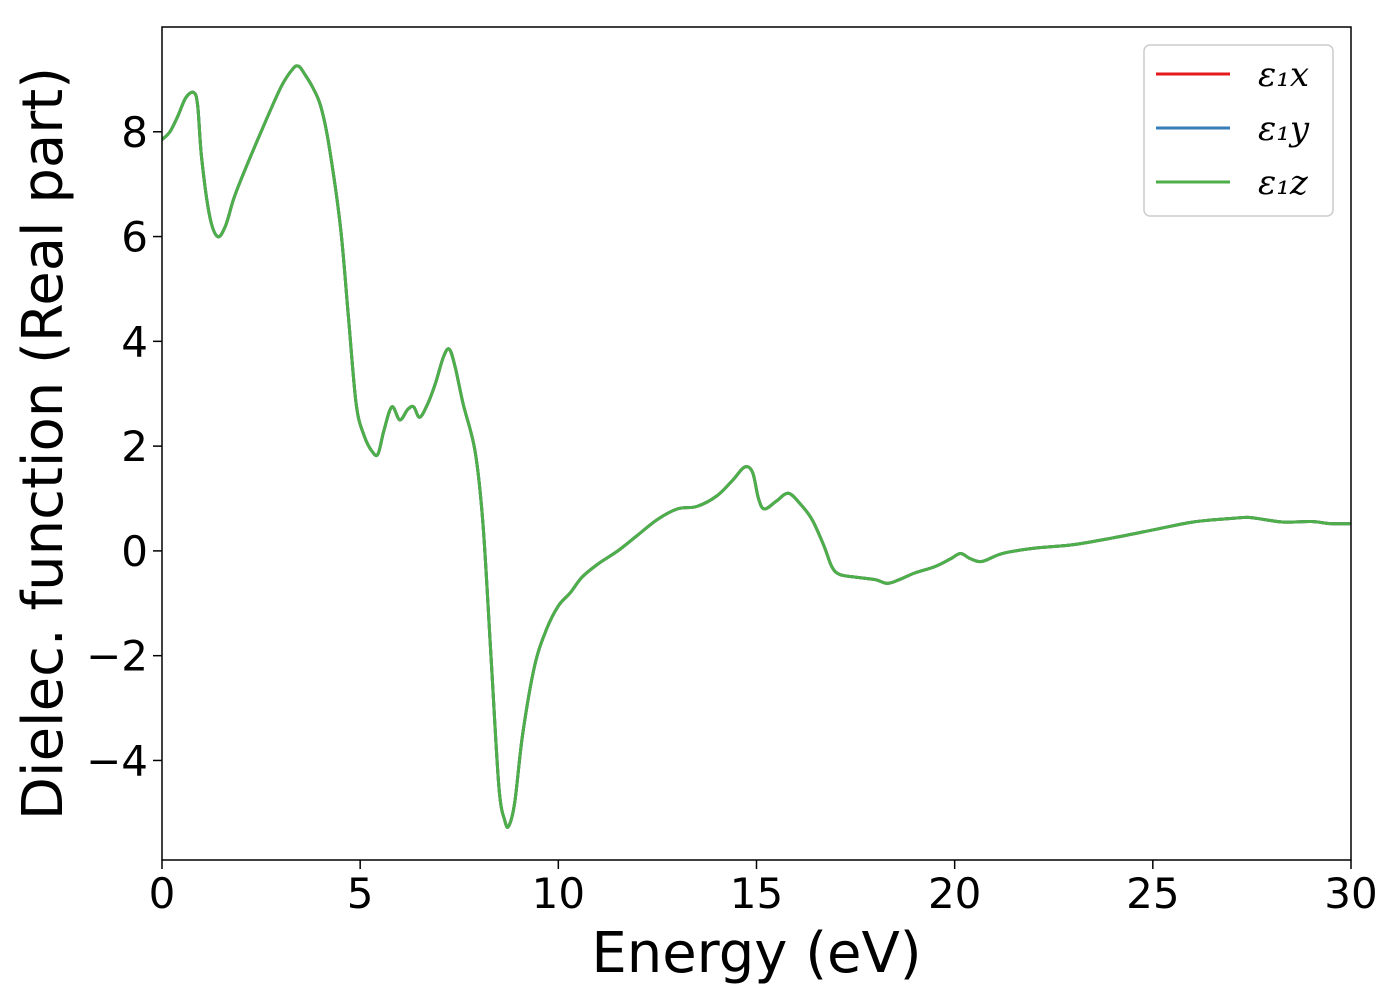  Describe the element at coordinates (134, 551) in the screenshot. I see `y-tick-label: 0` at that location.